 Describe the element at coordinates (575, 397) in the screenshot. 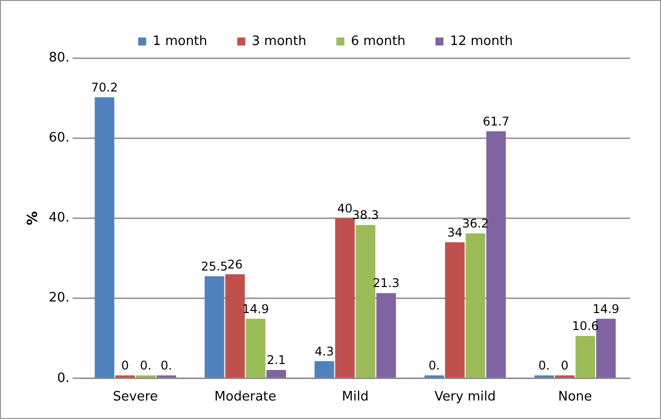

I see `x-tick-label: None` at that location.